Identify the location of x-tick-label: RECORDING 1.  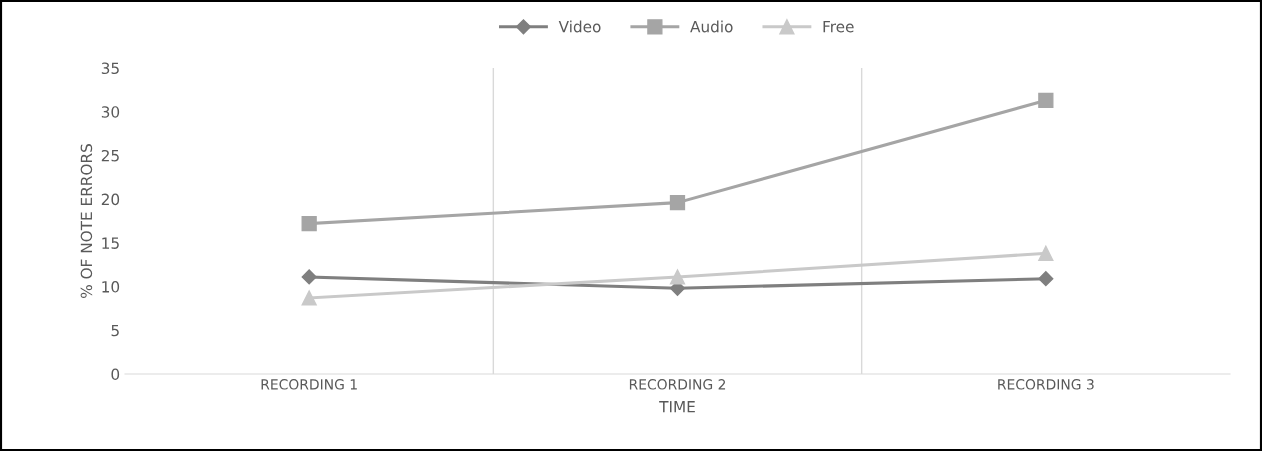
(309, 384).